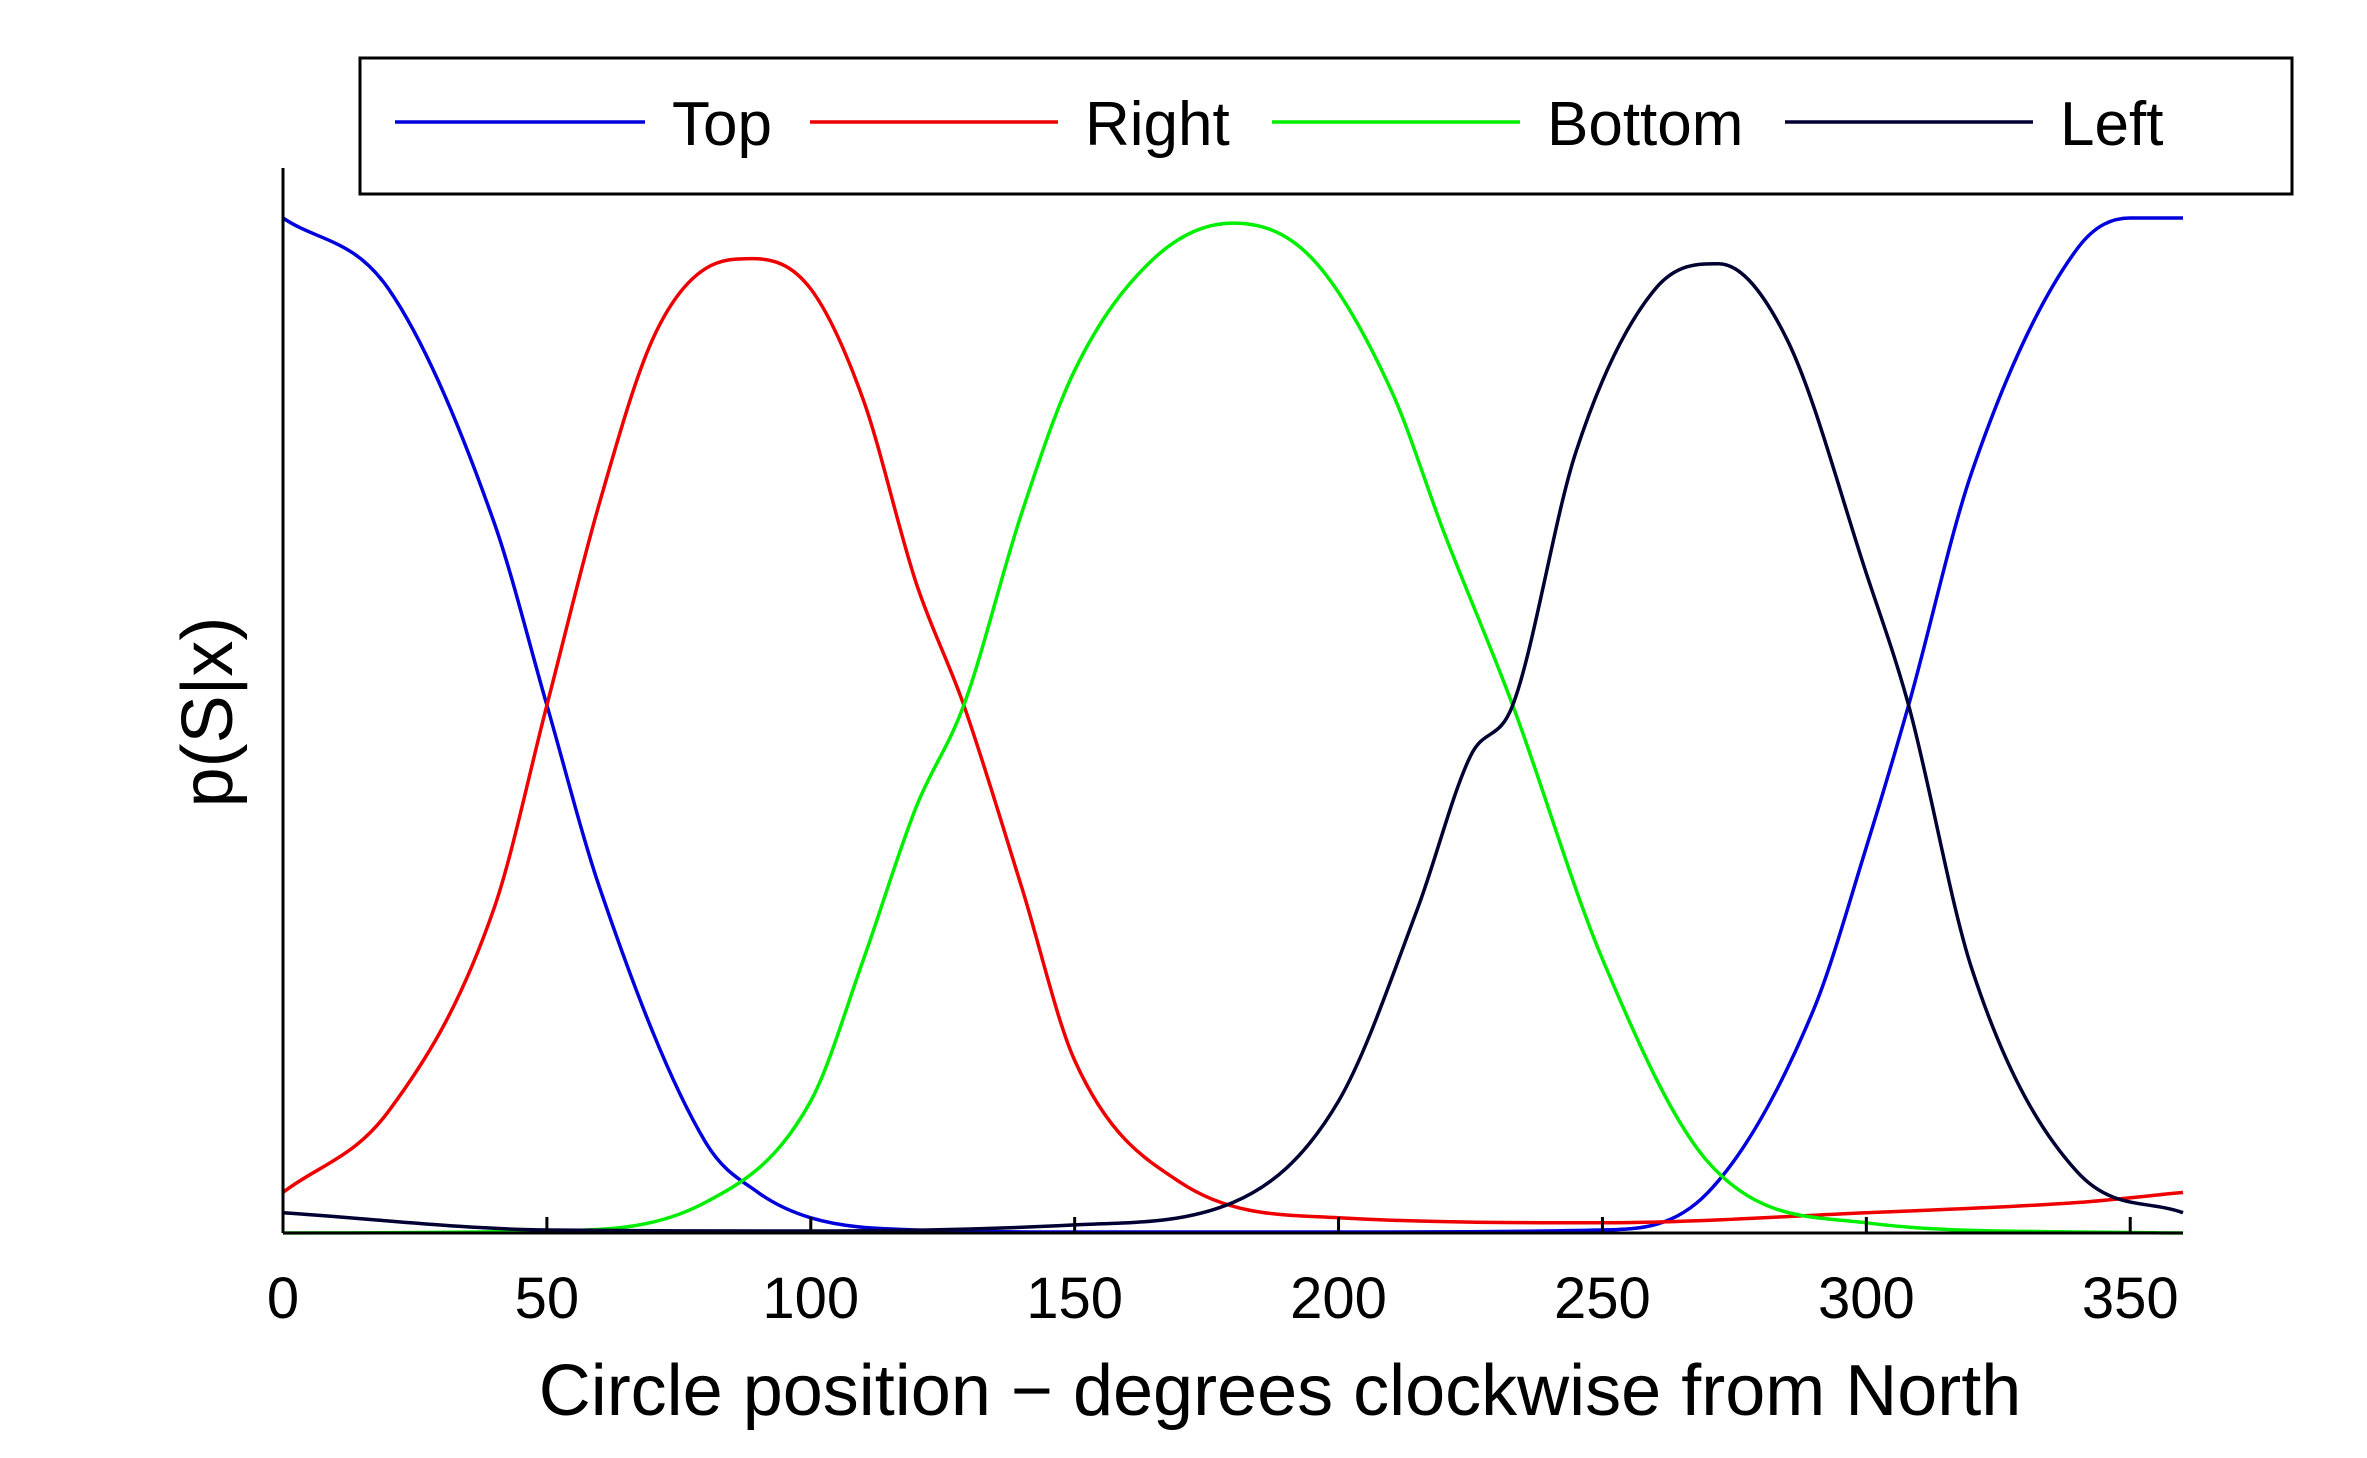 This screenshot has height=1458, width=2367. What do you see at coordinates (1602, 1298) in the screenshot?
I see `x-tick-label: 250` at bounding box center [1602, 1298].